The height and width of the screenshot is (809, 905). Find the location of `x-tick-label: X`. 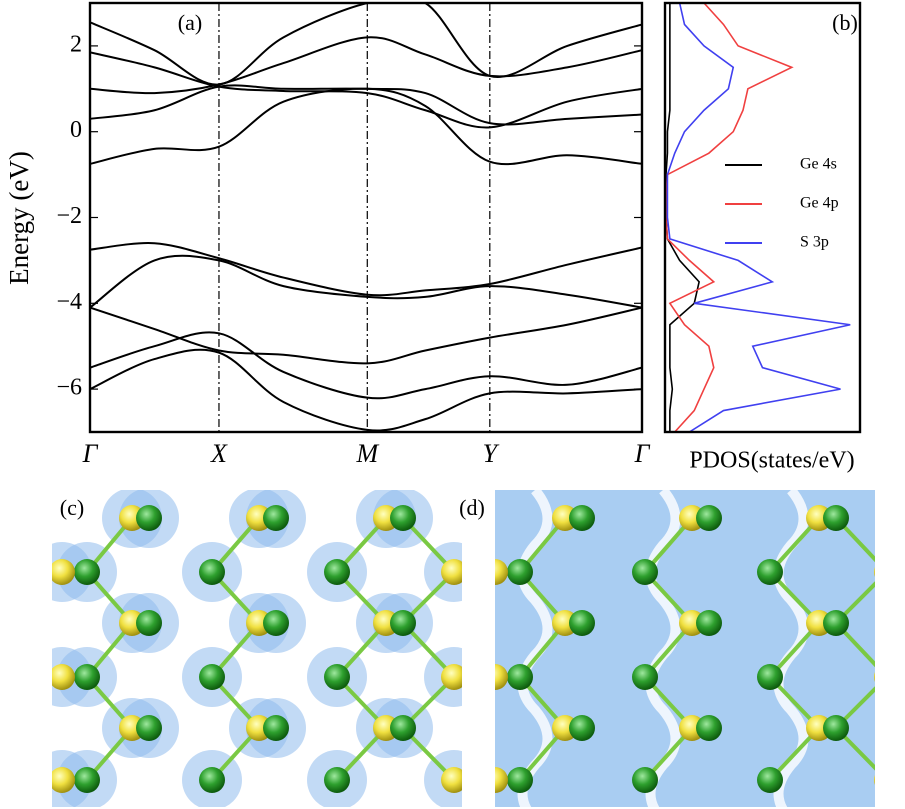

x-tick-label: X is located at coordinates (219, 453).